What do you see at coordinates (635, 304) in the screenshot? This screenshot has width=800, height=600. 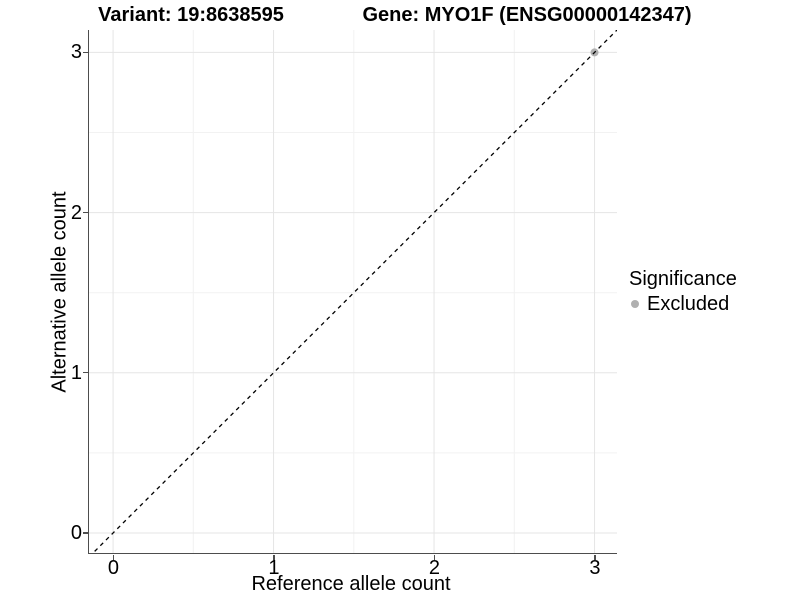 I see `legend-point-icon` at bounding box center [635, 304].